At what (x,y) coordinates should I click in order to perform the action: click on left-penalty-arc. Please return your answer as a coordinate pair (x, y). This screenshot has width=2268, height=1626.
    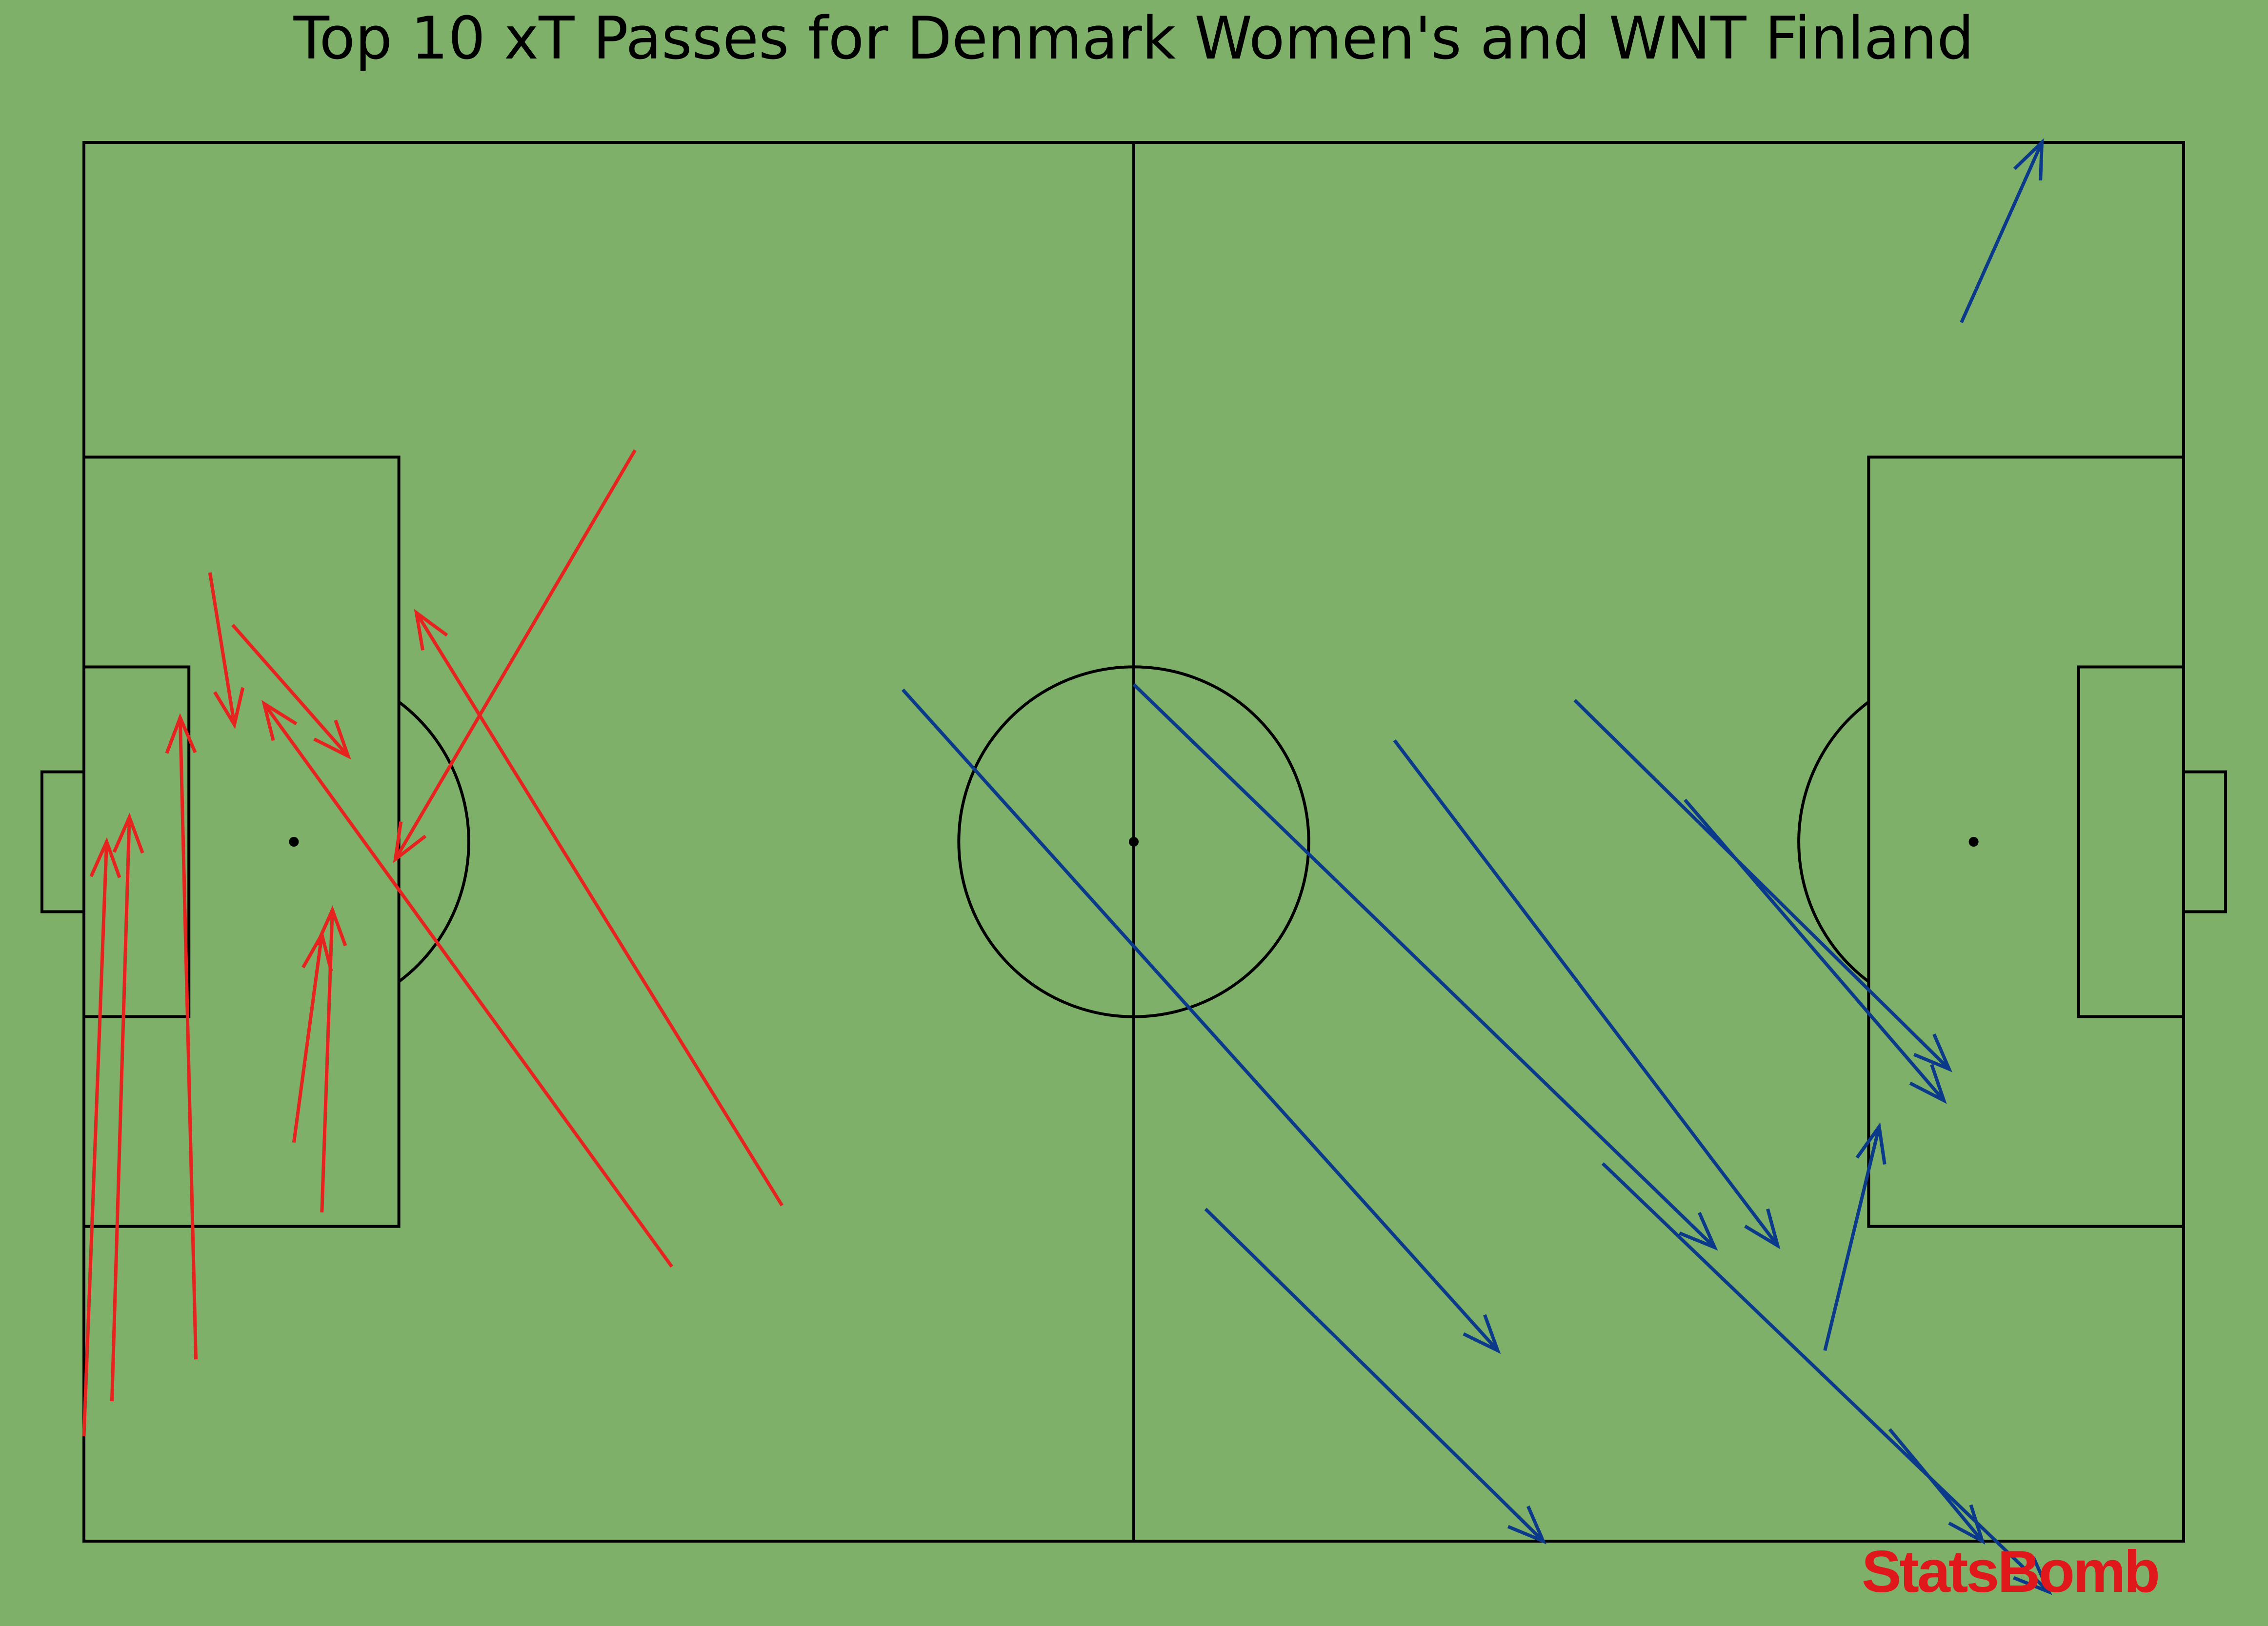
    Looking at the image, I should click on (434, 841).